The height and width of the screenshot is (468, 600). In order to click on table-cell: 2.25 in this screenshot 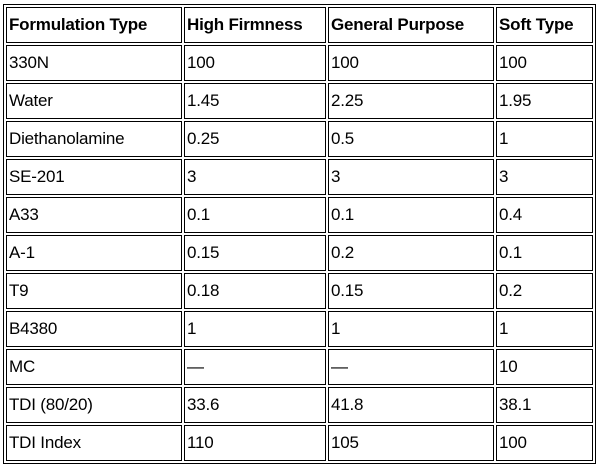, I will do `click(411, 101)`.